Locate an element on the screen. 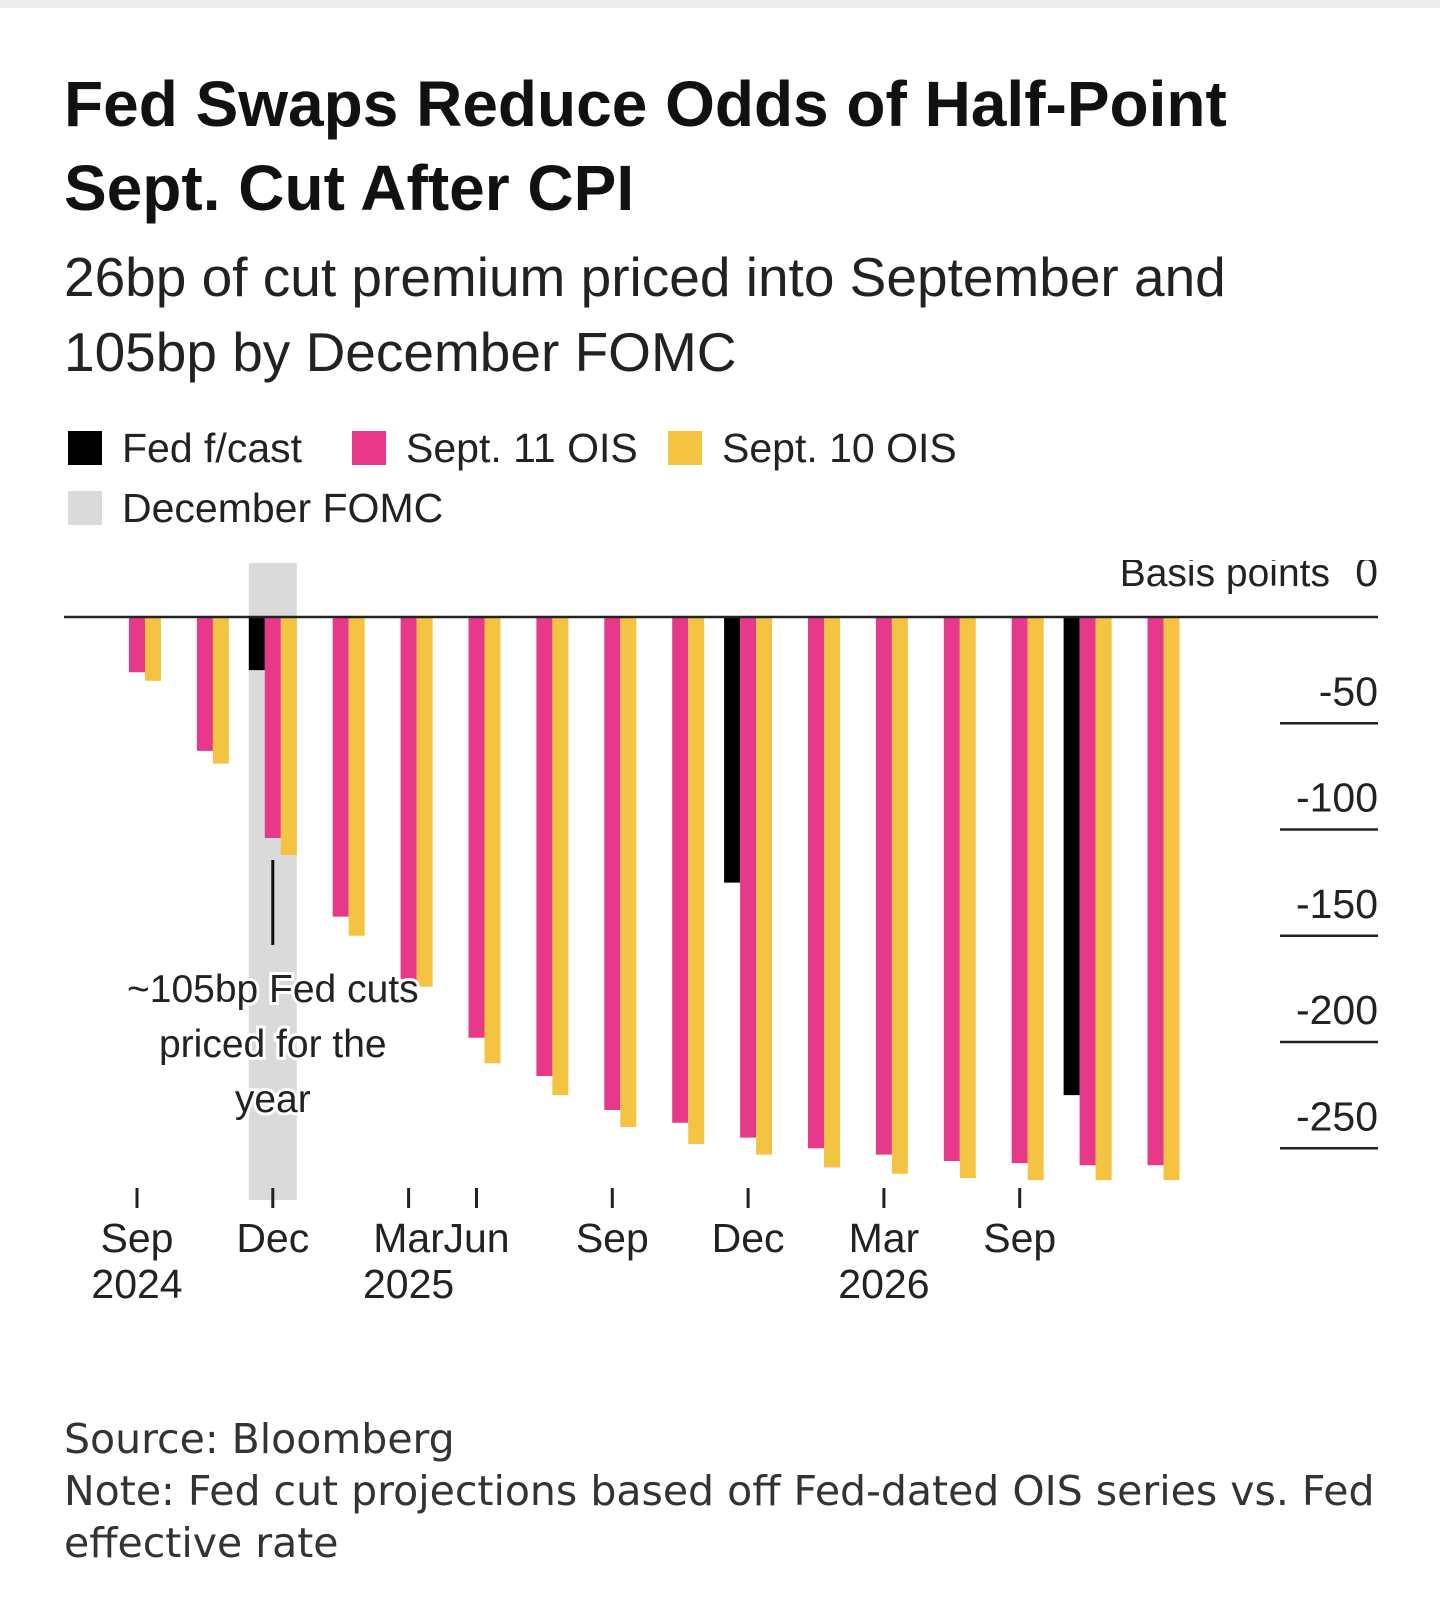 The width and height of the screenshot is (1440, 1605). legend-item-december-fomc: December FOMC is located at coordinates (255, 508).